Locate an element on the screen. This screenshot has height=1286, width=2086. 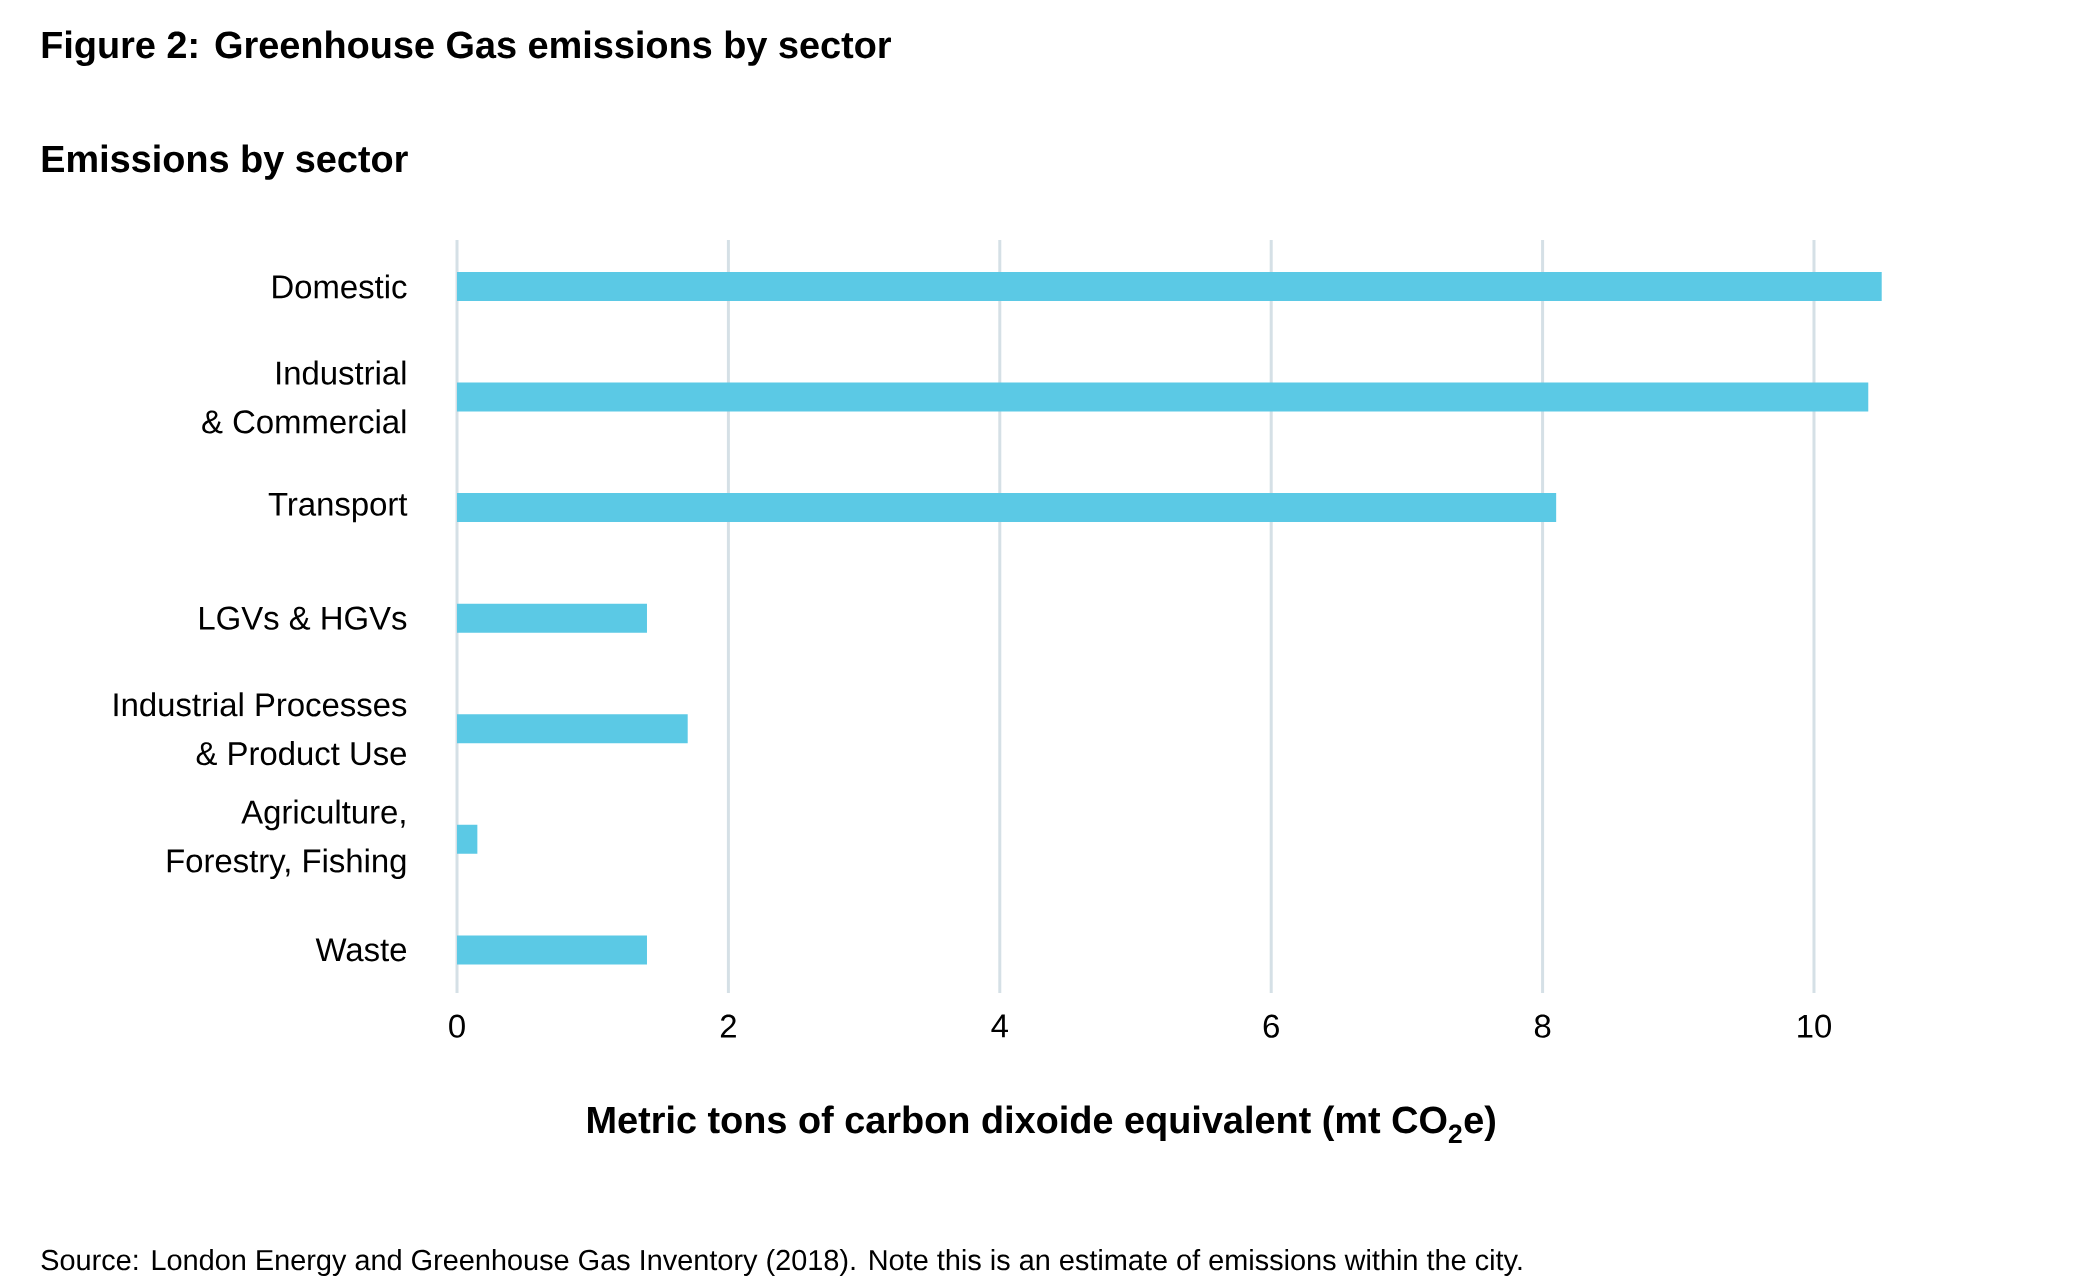
source-note: Source: London Energy and Greenhouse Gas Inventory (2018). Note this is an estimate of emissions within the city. is located at coordinates (781, 1263).